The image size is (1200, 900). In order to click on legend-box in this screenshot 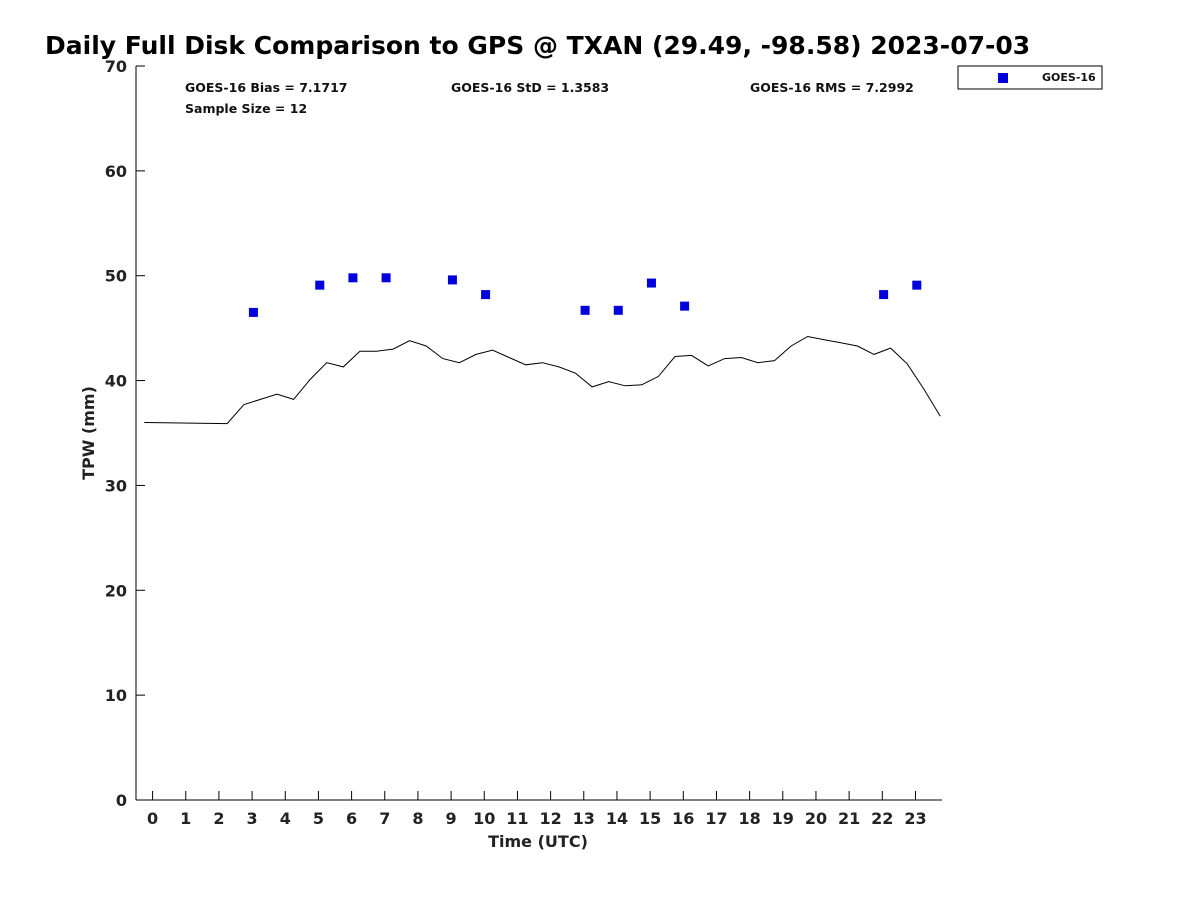, I will do `click(1030, 77)`.